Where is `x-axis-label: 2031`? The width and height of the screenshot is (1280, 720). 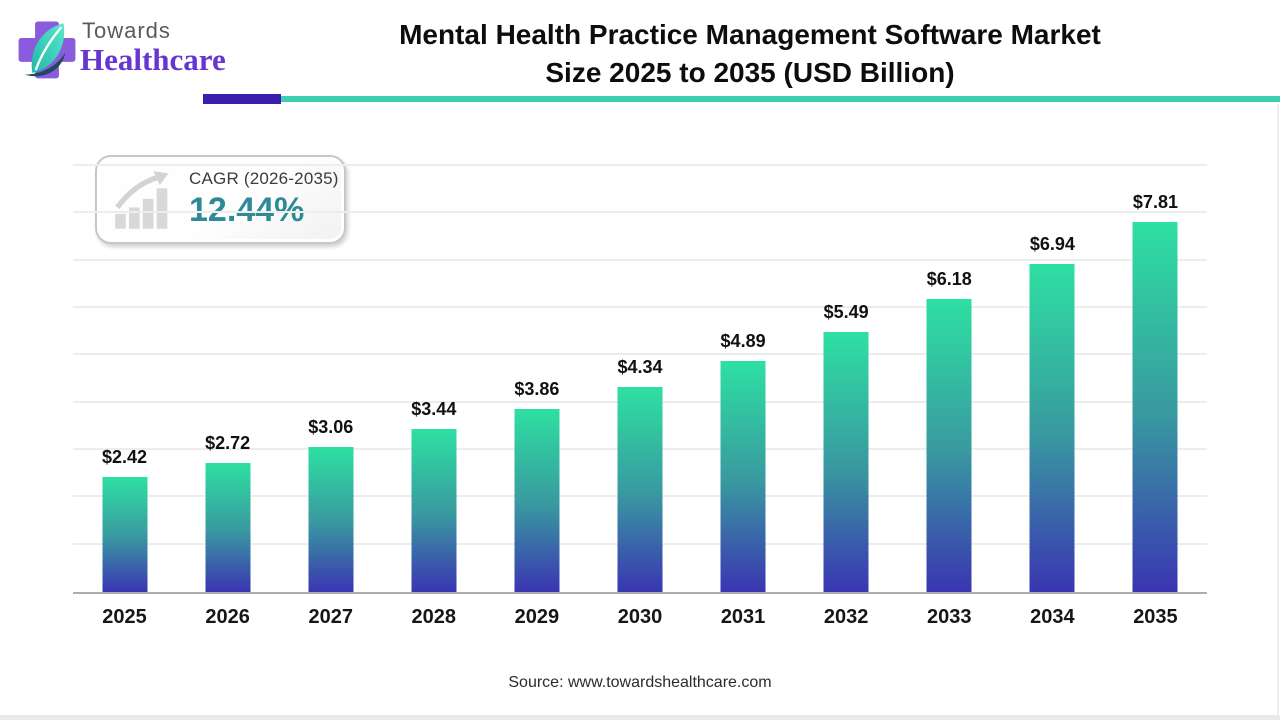
x-axis-label: 2031 is located at coordinates (743, 617).